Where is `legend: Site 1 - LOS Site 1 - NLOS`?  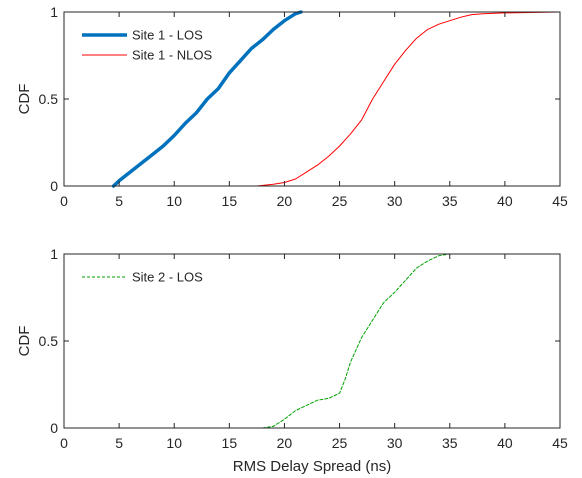 legend: Site 1 - LOS Site 1 - NLOS is located at coordinates (147, 45).